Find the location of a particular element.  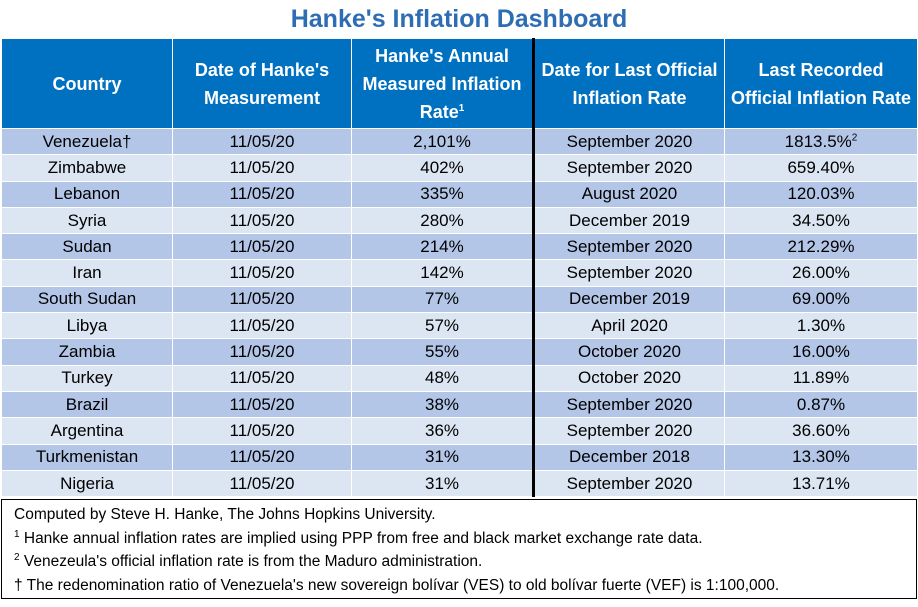

country-name: Lebanon is located at coordinates (87, 194).